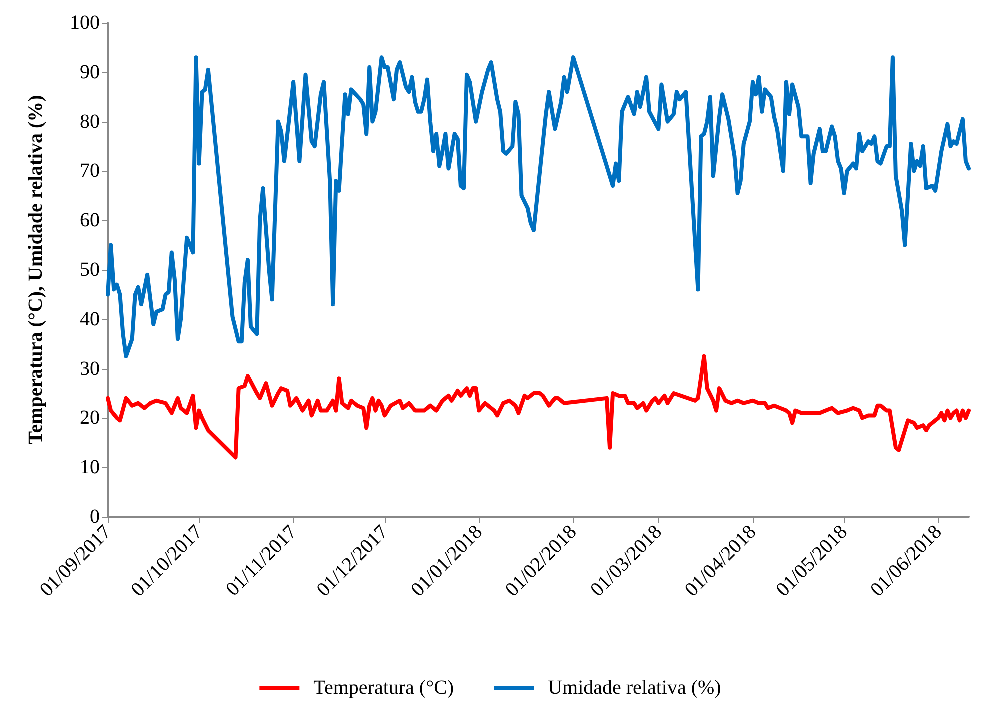 The width and height of the screenshot is (981, 715). What do you see at coordinates (90, 418) in the screenshot?
I see `y-tick-label: 20` at bounding box center [90, 418].